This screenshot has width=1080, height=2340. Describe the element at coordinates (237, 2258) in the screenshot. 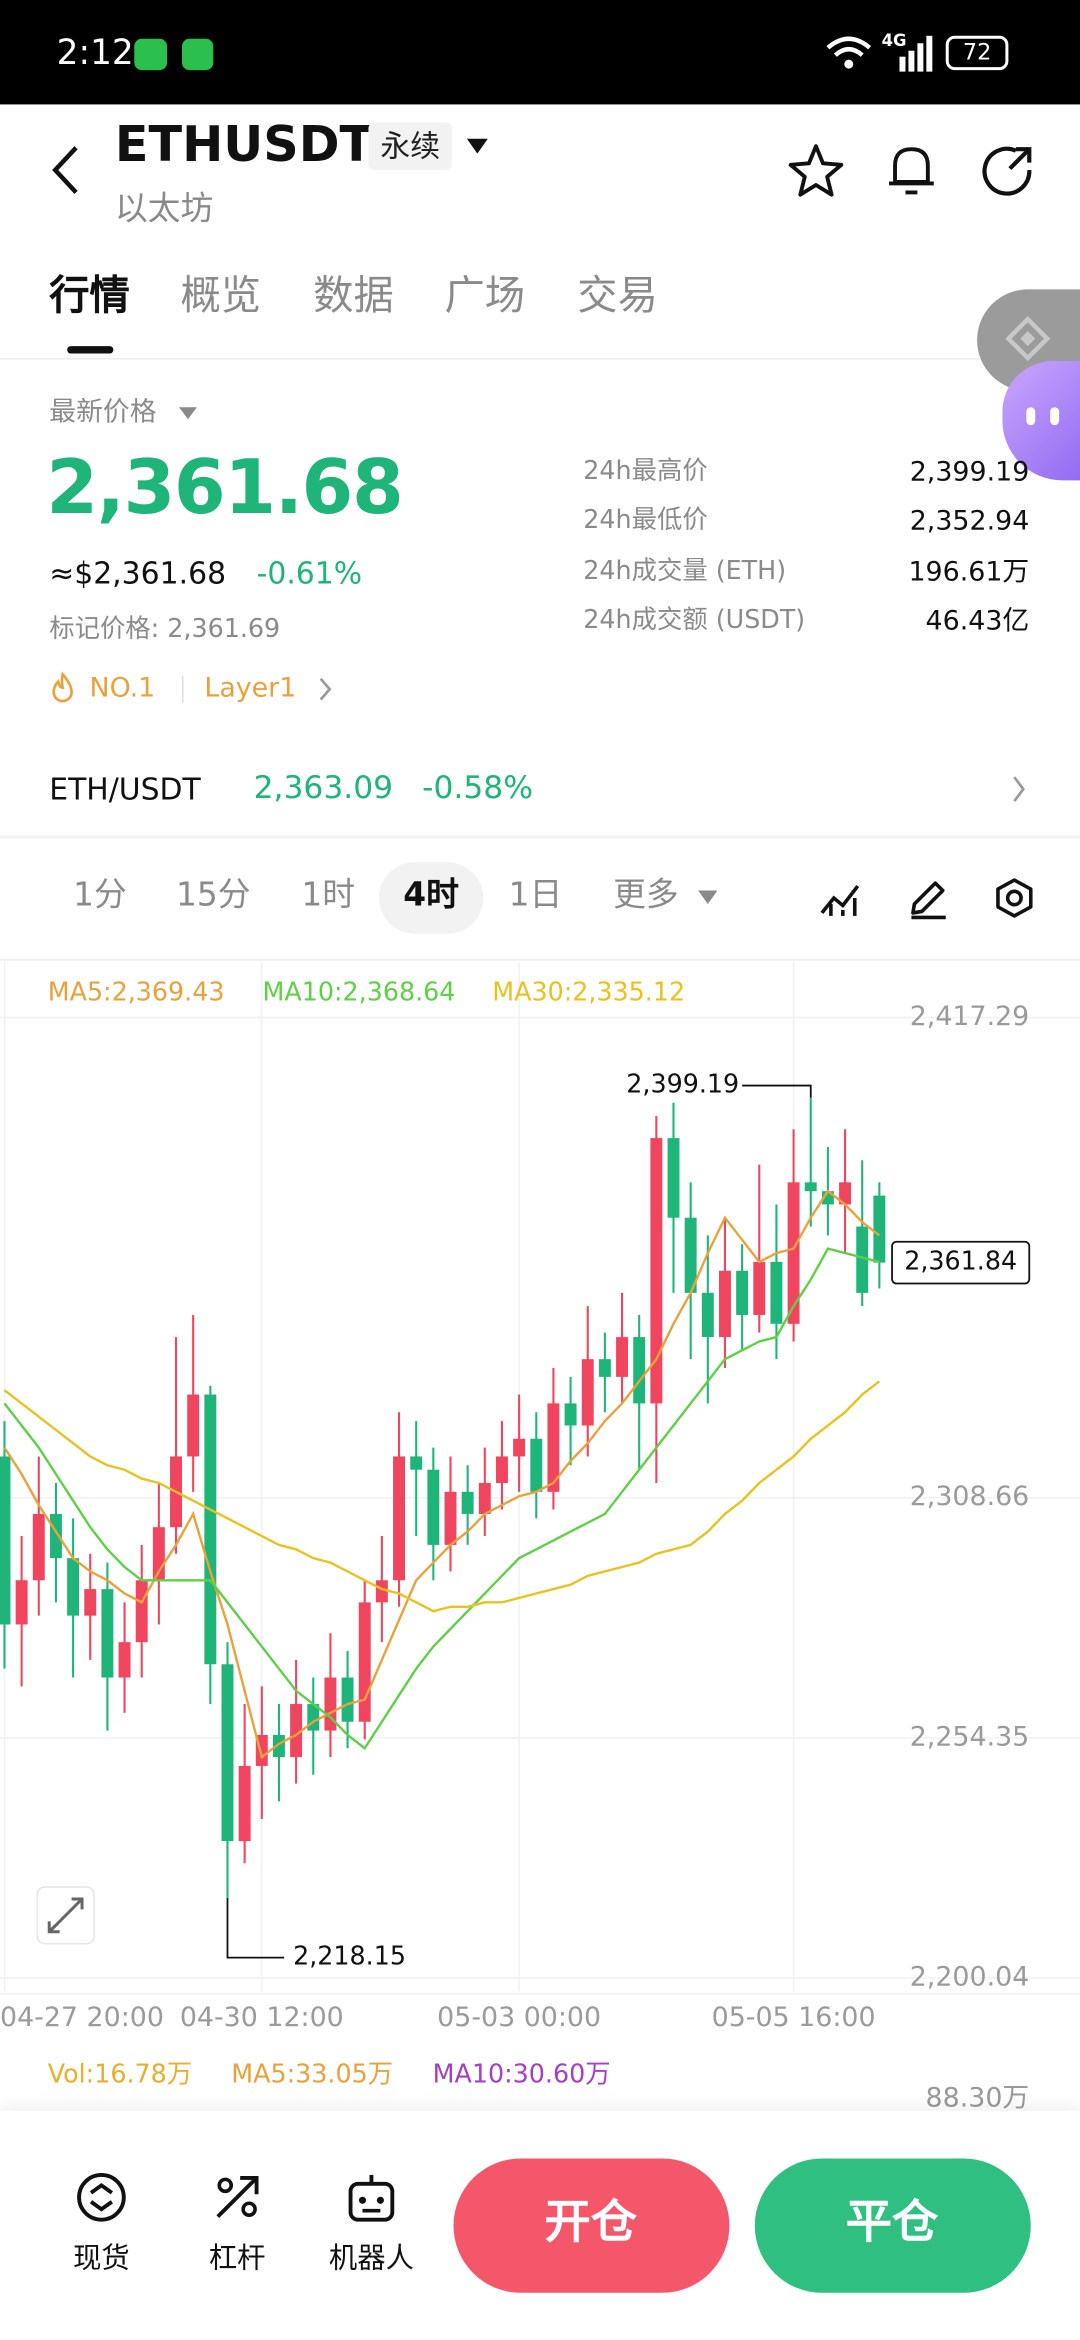

I see `nav-label: 杠杆` at that location.